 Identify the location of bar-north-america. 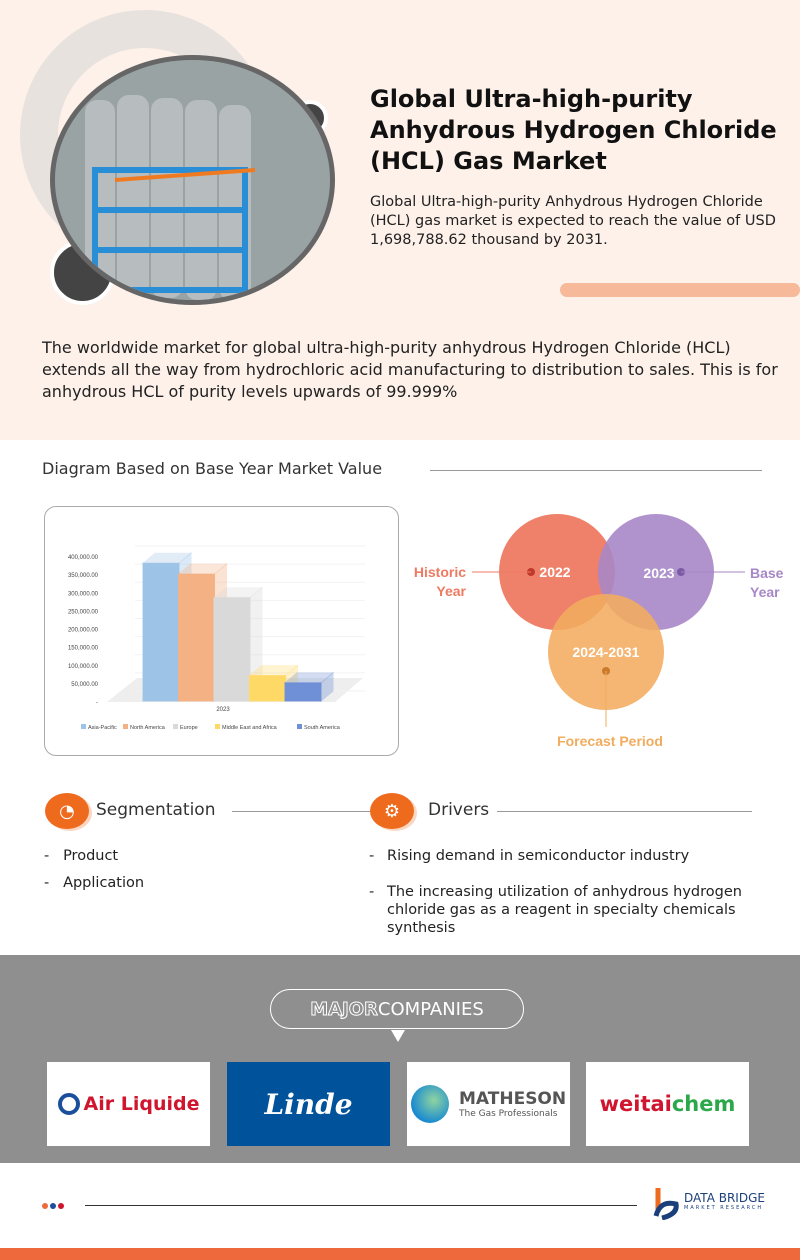
(196, 637).